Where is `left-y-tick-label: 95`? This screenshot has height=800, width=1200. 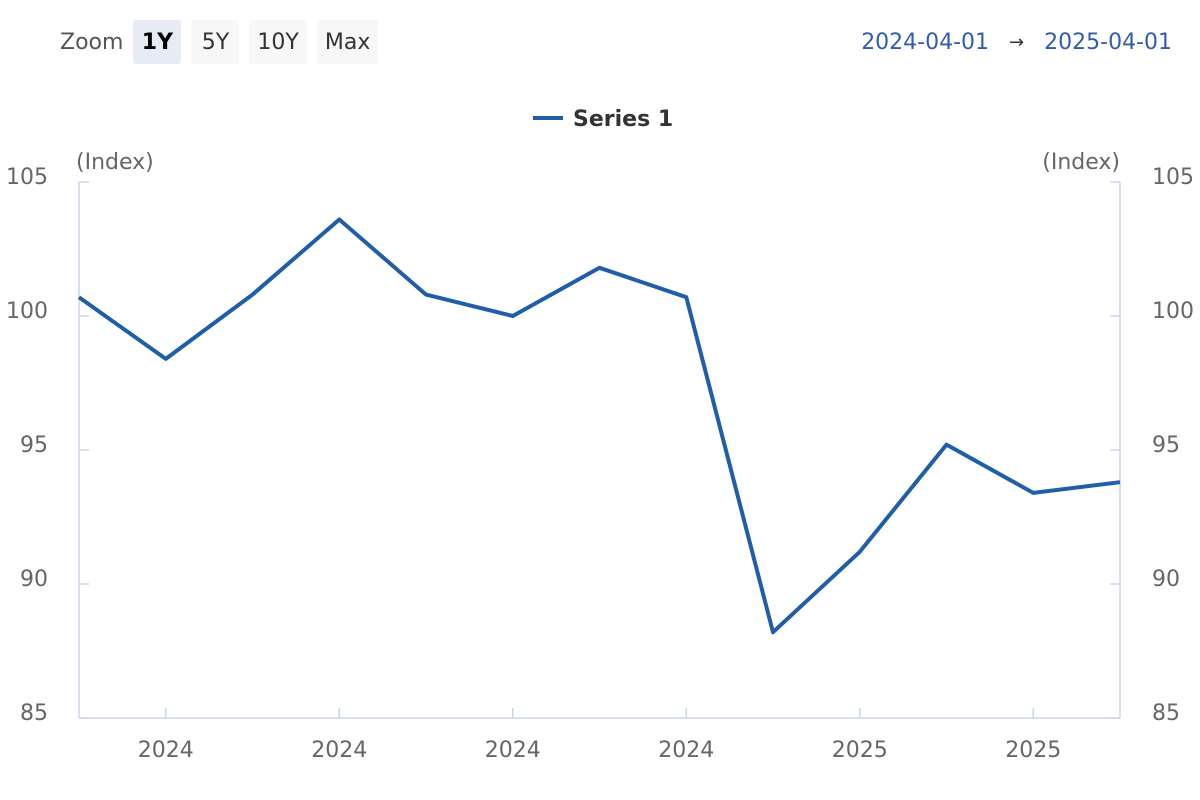
left-y-tick-label: 95 is located at coordinates (34, 445).